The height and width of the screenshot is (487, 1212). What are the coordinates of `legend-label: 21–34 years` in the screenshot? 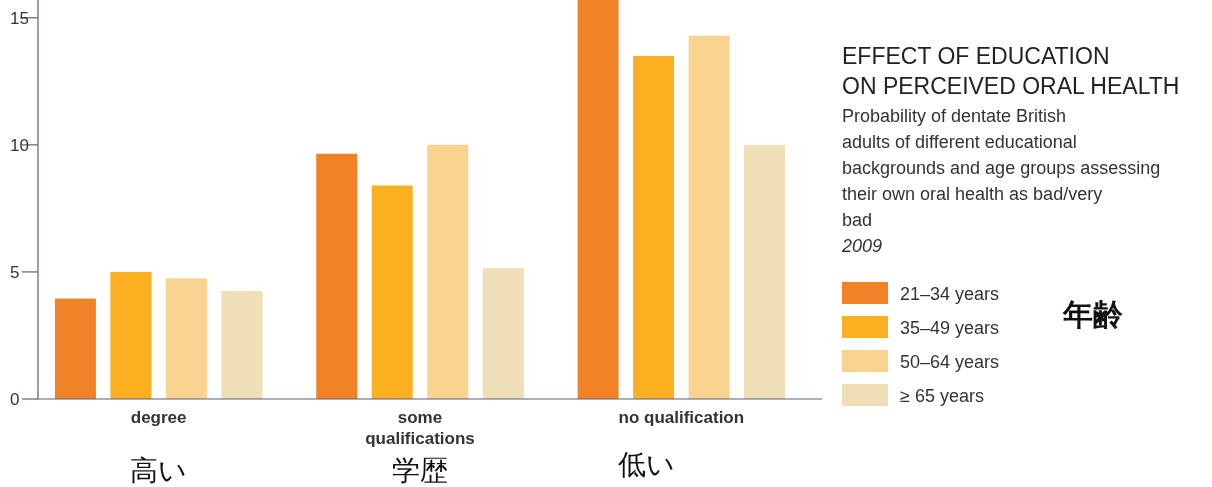 It's located at (950, 294).